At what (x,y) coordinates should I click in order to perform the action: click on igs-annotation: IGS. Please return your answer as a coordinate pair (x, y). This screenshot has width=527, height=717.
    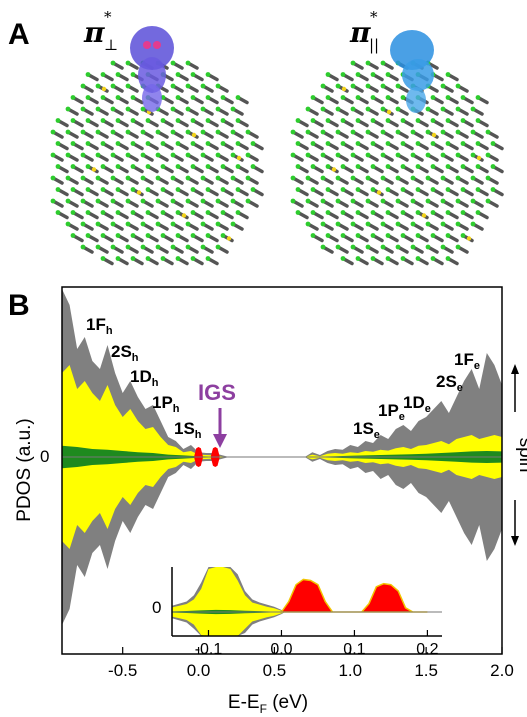
    Looking at the image, I should click on (217, 414).